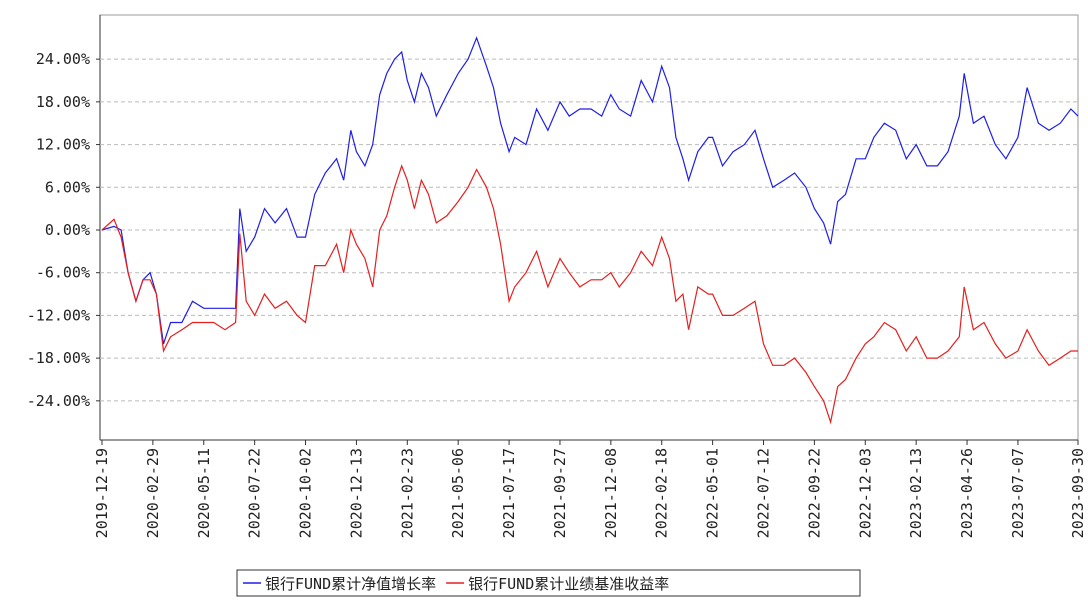 This screenshot has height=602, width=1088. I want to click on x-tick-label: 2023-09-30, so click(1078, 493).